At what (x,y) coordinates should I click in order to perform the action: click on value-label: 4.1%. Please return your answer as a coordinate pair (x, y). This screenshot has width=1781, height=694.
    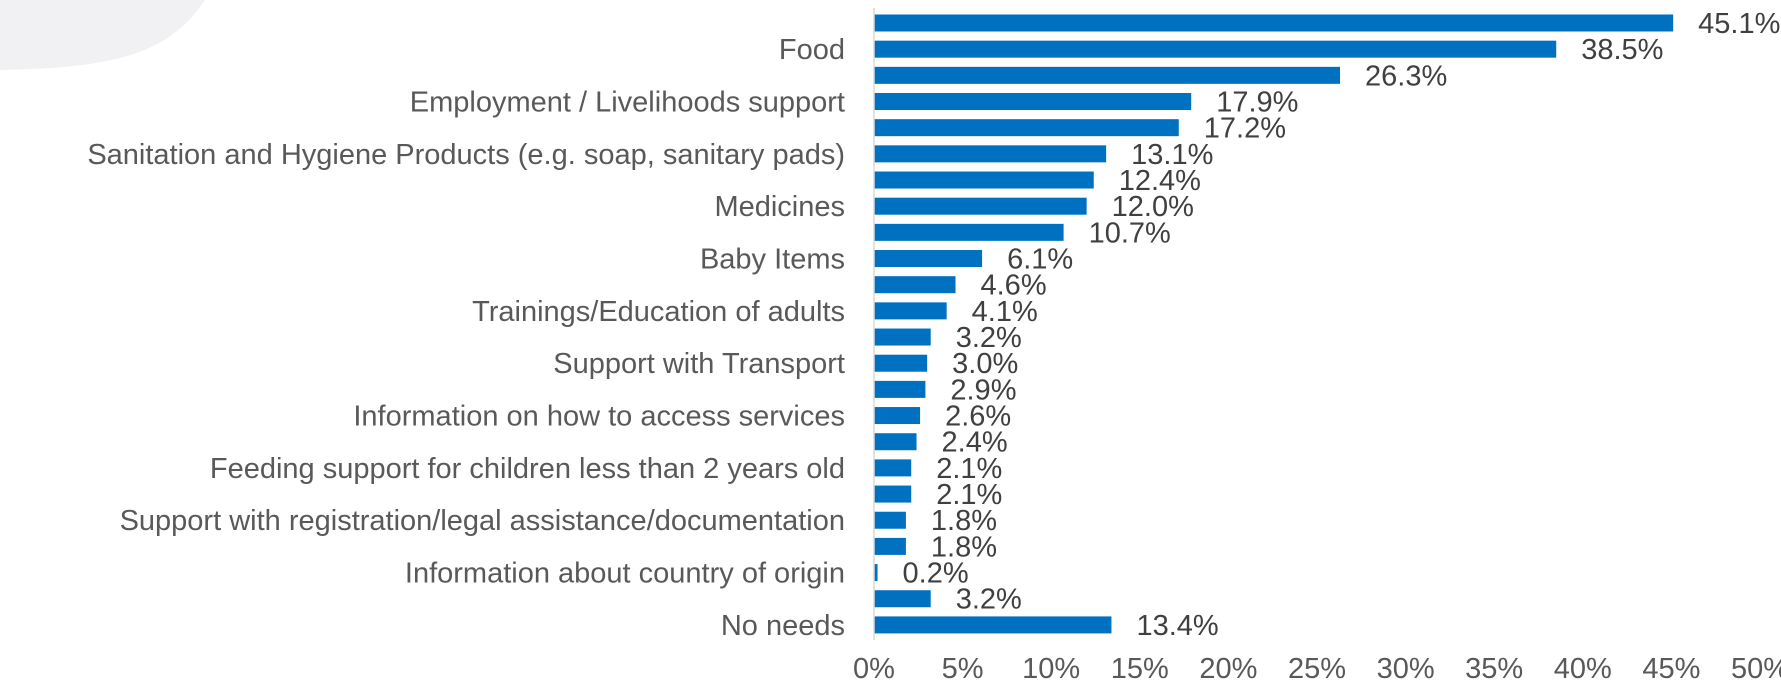
    Looking at the image, I should click on (1005, 312).